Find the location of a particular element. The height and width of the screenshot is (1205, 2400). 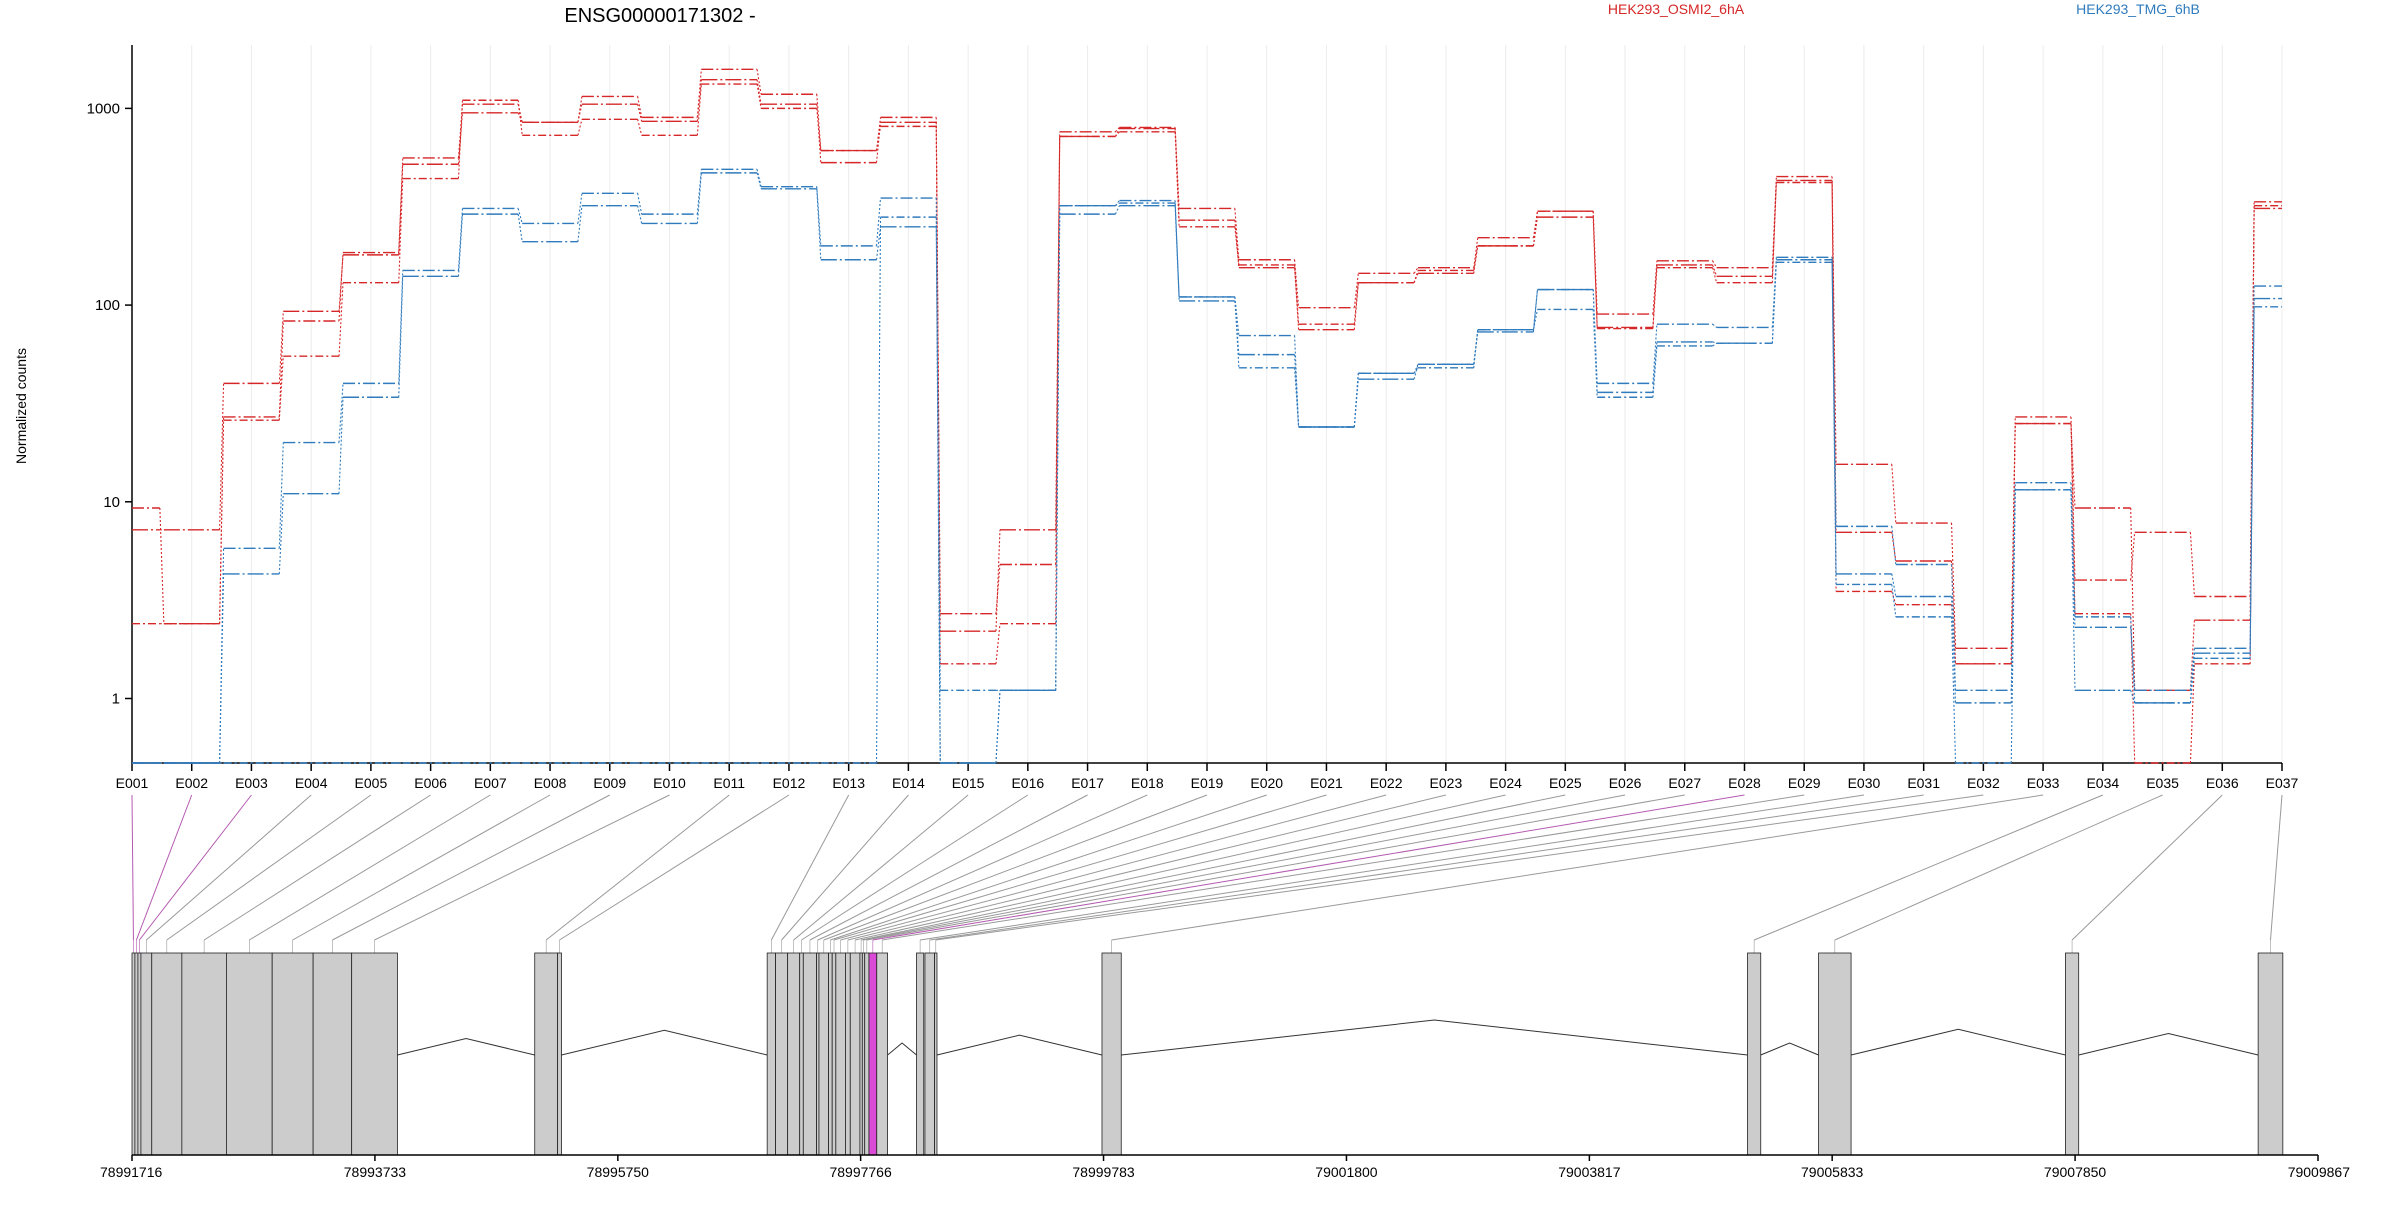

x-tick-label: E016 is located at coordinates (1027, 783).